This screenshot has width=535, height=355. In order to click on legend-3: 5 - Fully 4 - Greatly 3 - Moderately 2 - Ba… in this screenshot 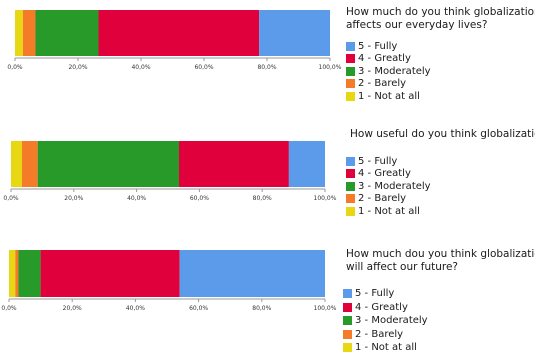, I will do `click(385, 321)`.